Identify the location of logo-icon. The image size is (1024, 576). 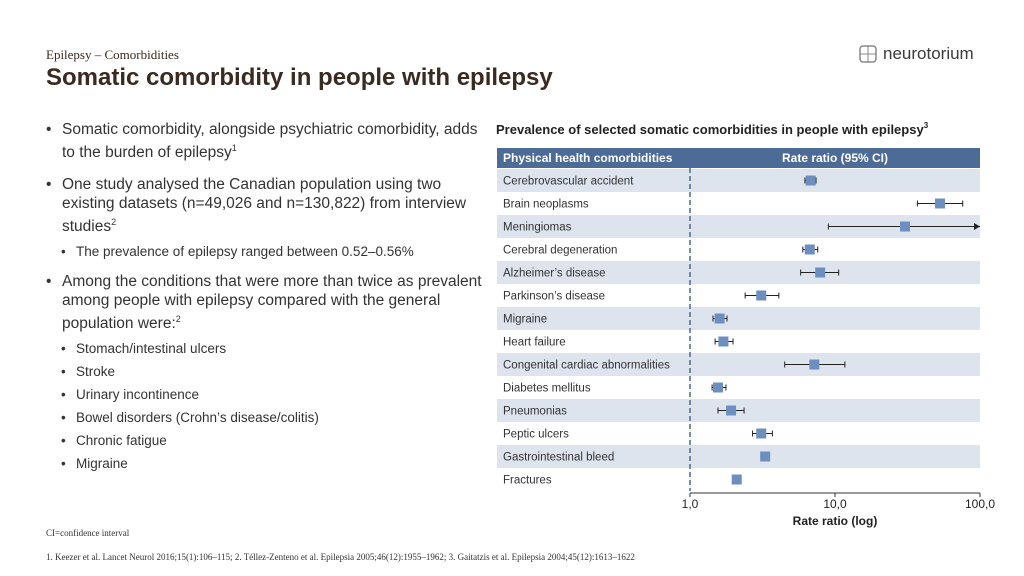
(868, 54).